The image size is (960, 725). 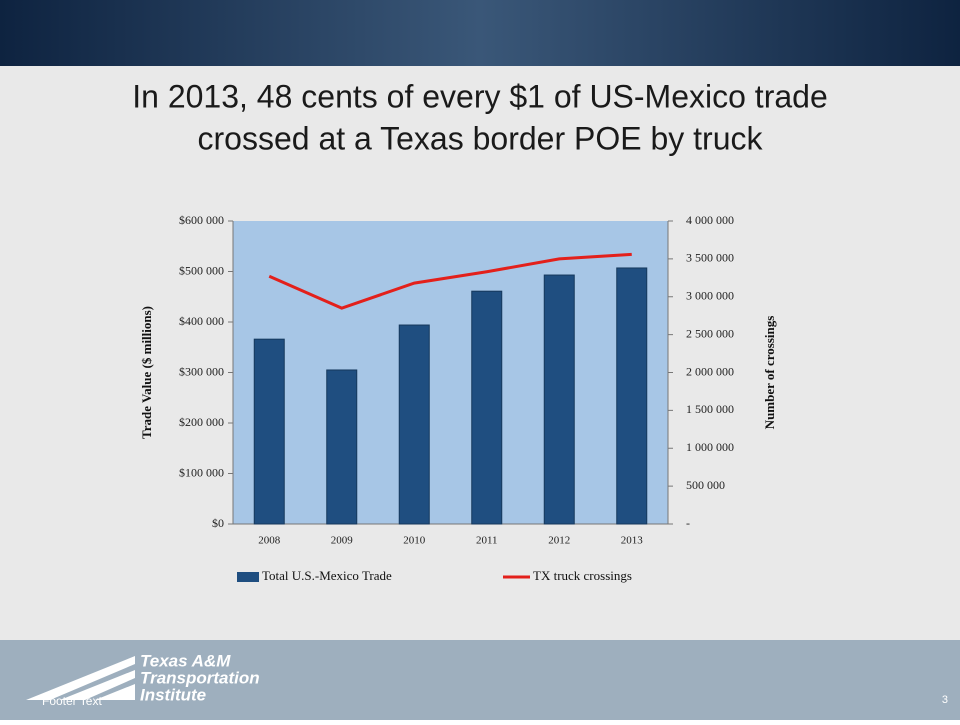 What do you see at coordinates (72, 701) in the screenshot?
I see `footer-text: Footer Text` at bounding box center [72, 701].